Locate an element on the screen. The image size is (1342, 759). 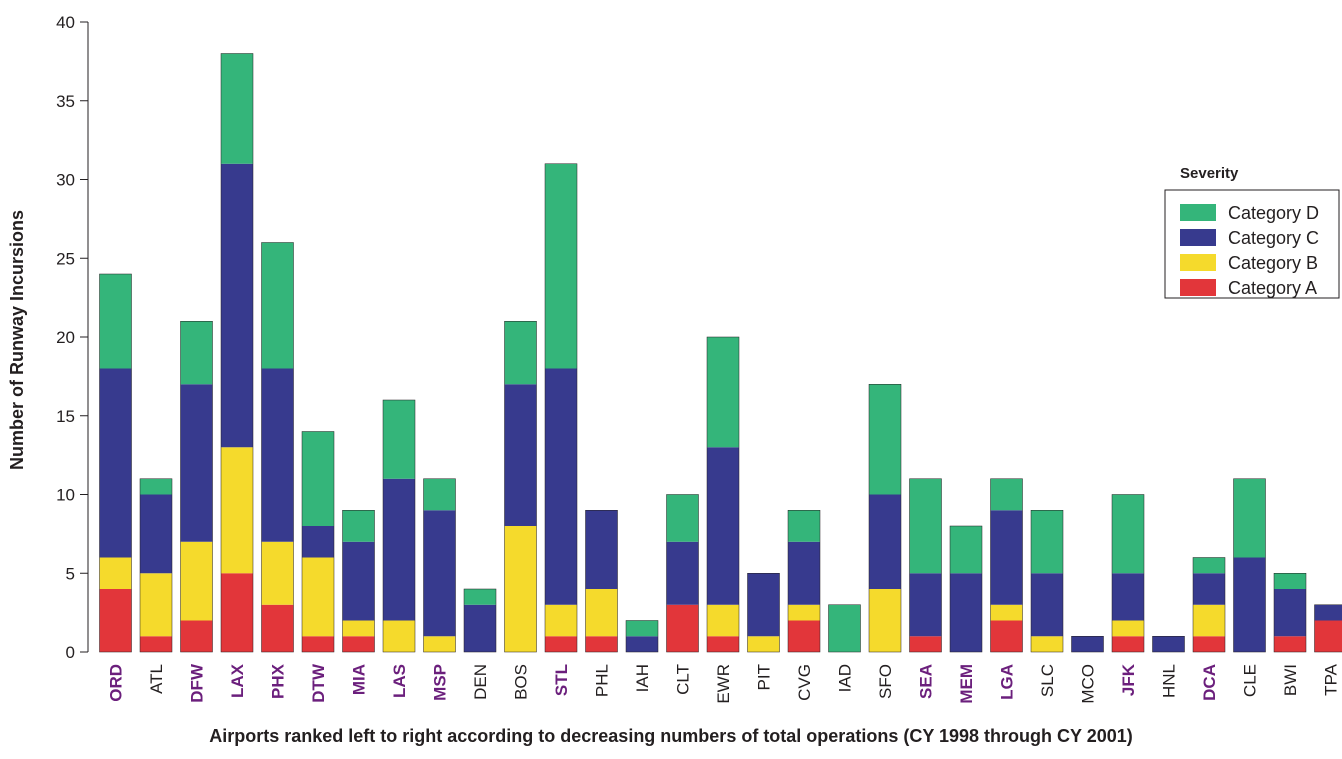
bar-outline-dca is located at coordinates (1209, 605).